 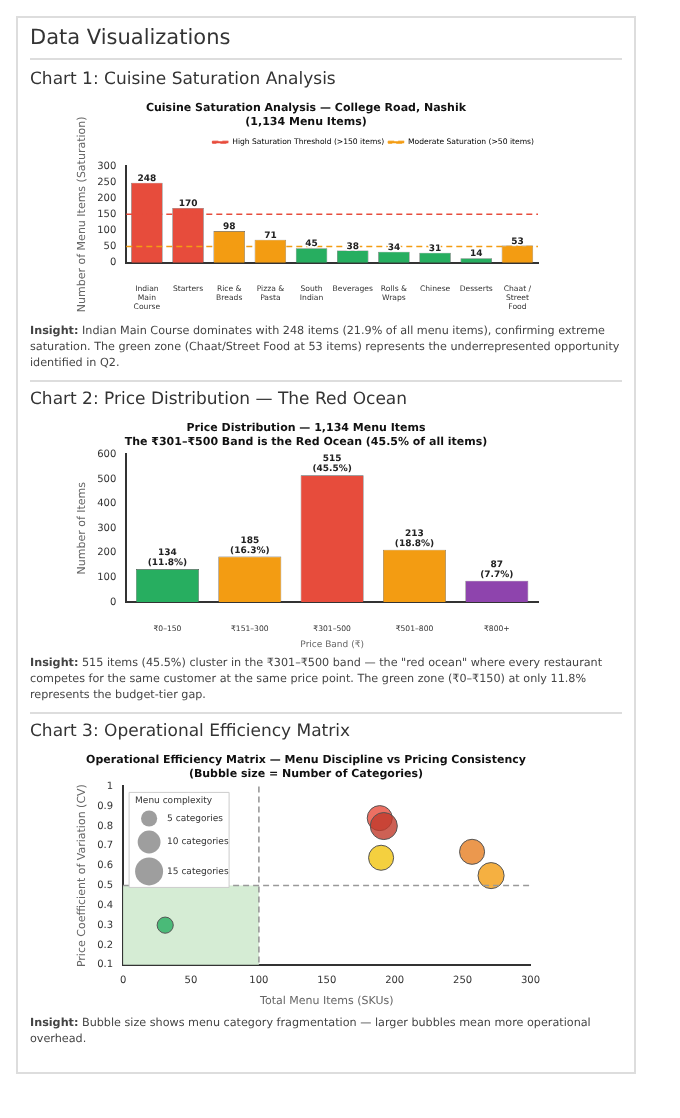 What do you see at coordinates (191, 732) in the screenshot?
I see `caption: Chart 3: Operational Efficiency Matrix` at bounding box center [191, 732].